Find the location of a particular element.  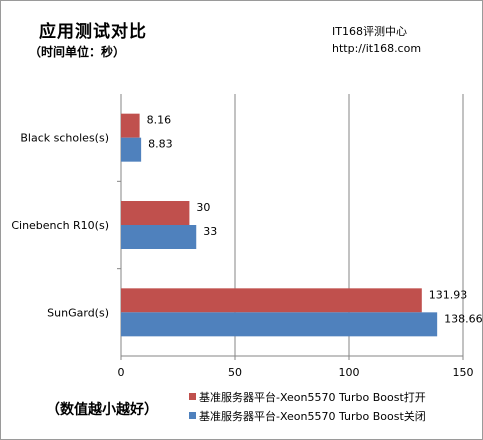

legend-item-turbo-off: 基准服务器平台-Xeon5570 Turbo Boost关闭 is located at coordinates (307, 415).